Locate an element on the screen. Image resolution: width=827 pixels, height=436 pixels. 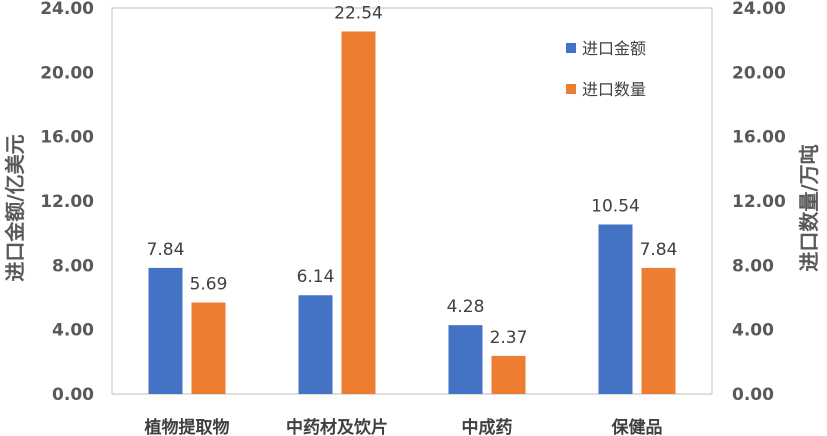
right-tick-label: 4.00 is located at coordinates (753, 331).